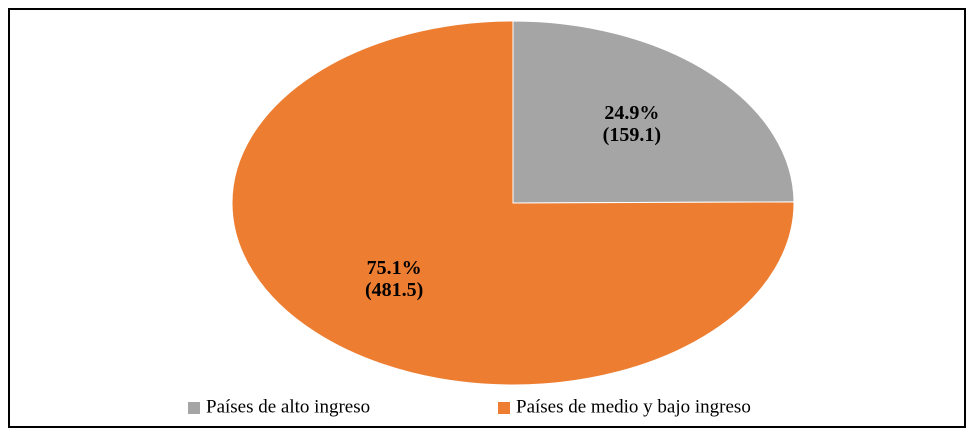  I want to click on value-label: 75.1%, so click(394, 268).